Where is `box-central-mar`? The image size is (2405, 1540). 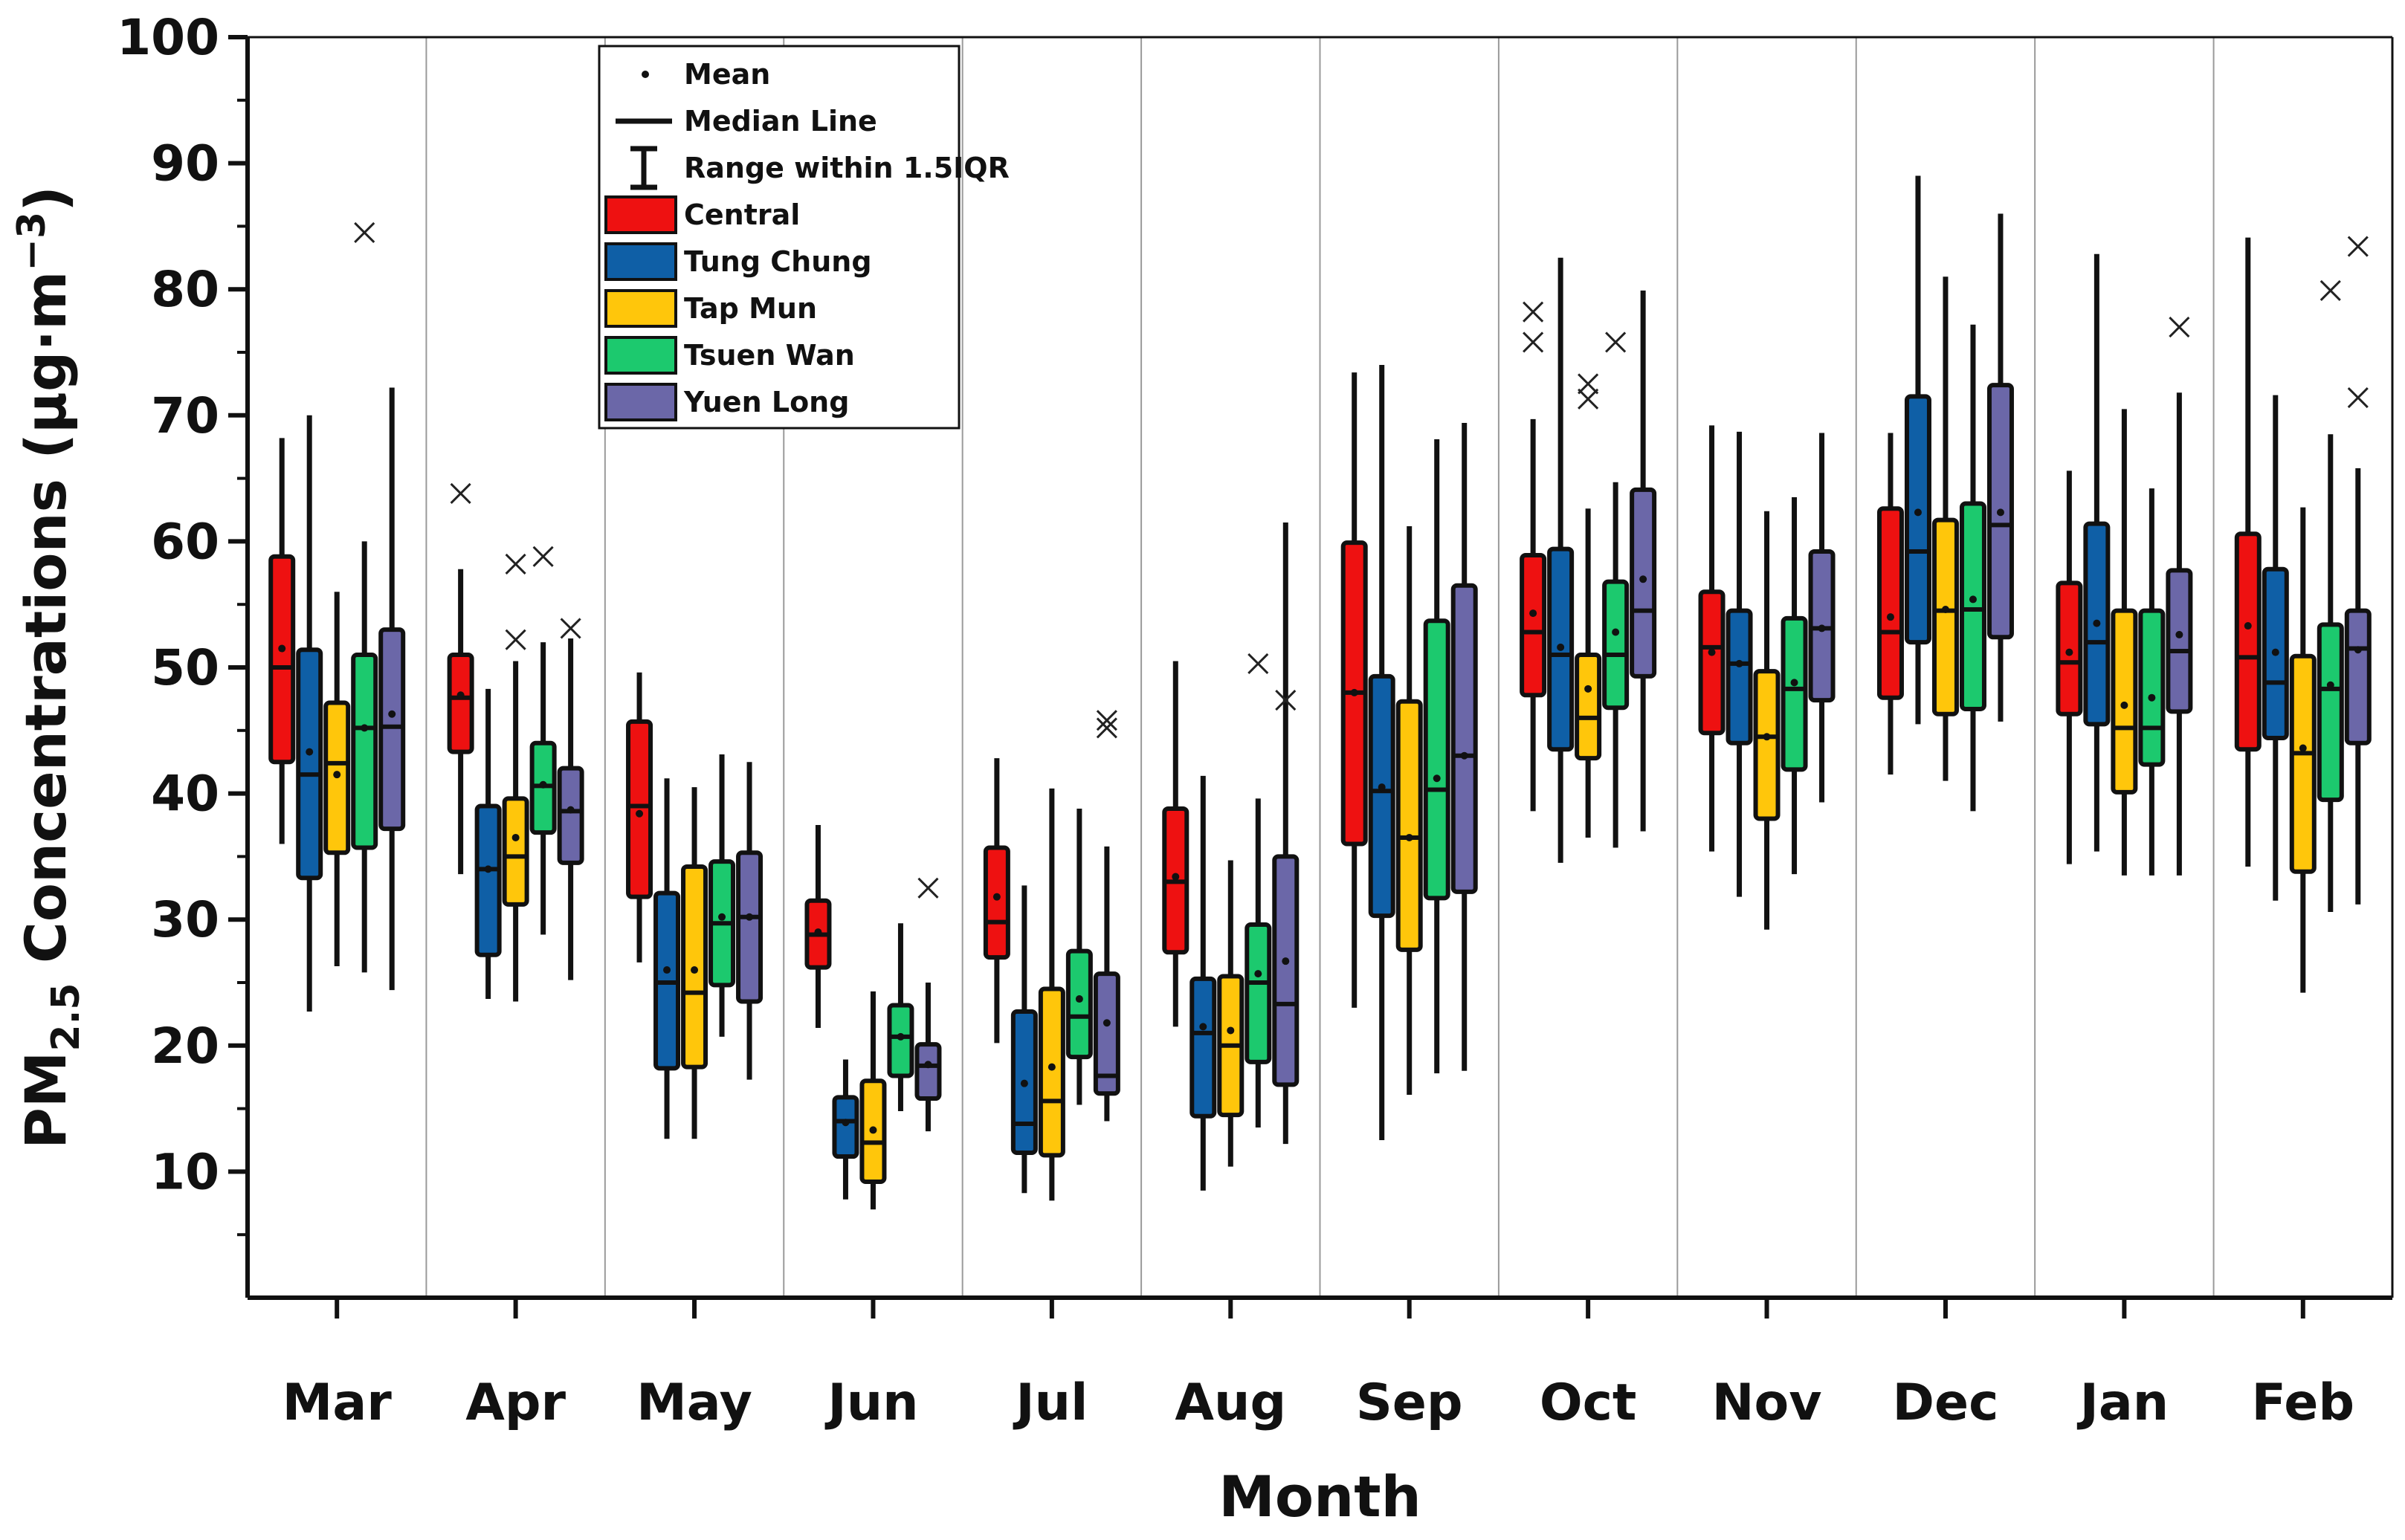
box-central-mar is located at coordinates (282, 641).